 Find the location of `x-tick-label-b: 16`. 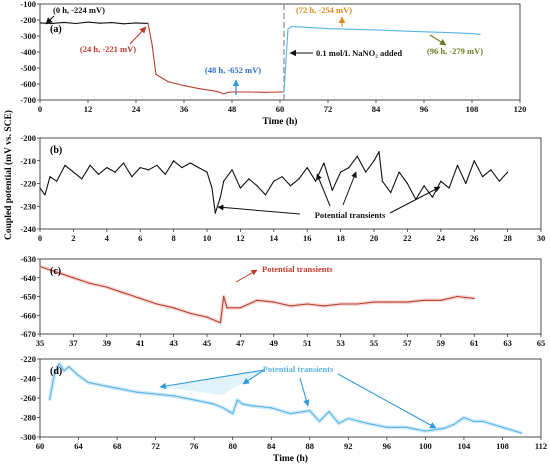

x-tick-label-b: 16 is located at coordinates (307, 238).